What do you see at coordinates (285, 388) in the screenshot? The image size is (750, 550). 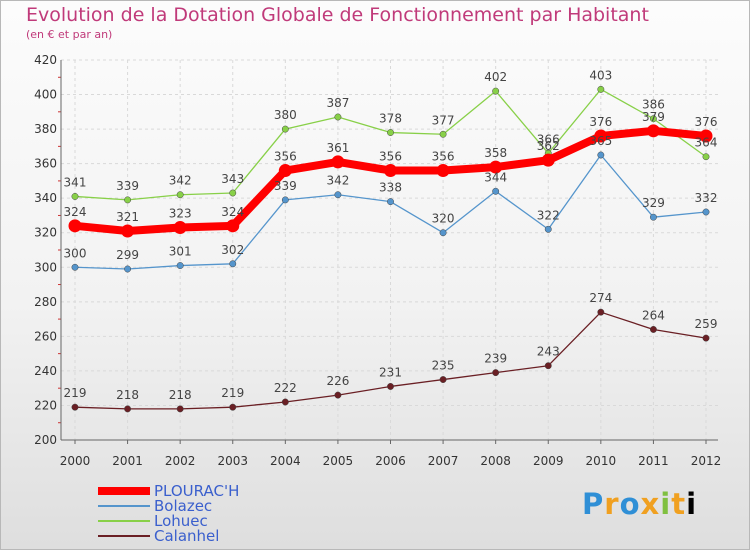 I see `data-label-calanhel: 222` at bounding box center [285, 388].